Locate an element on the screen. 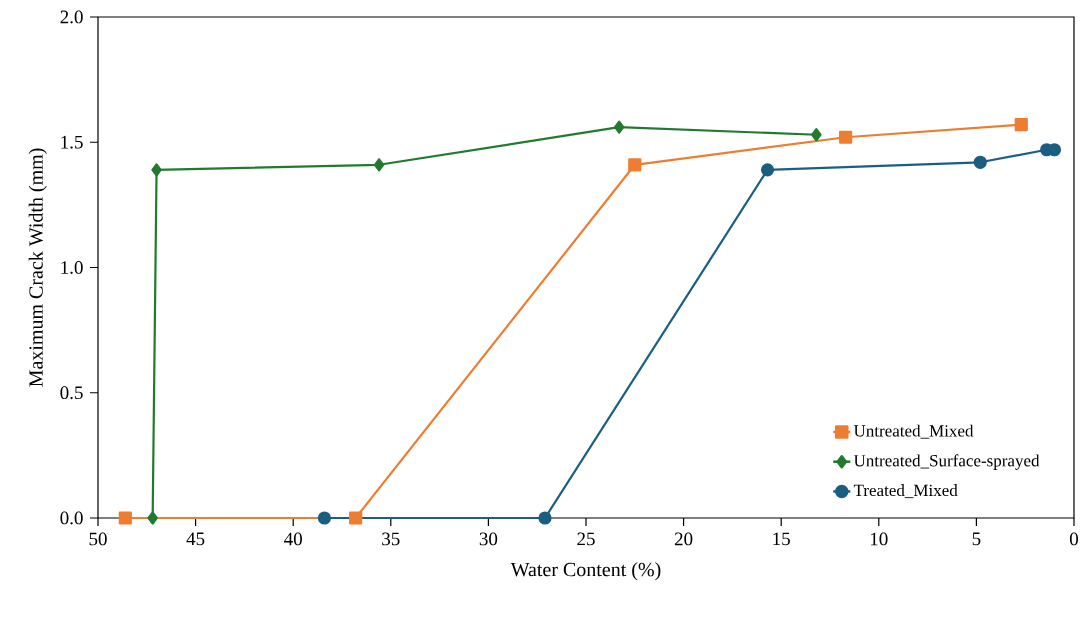 The image size is (1081, 618). y-tick-label: 2.0 is located at coordinates (71, 17).